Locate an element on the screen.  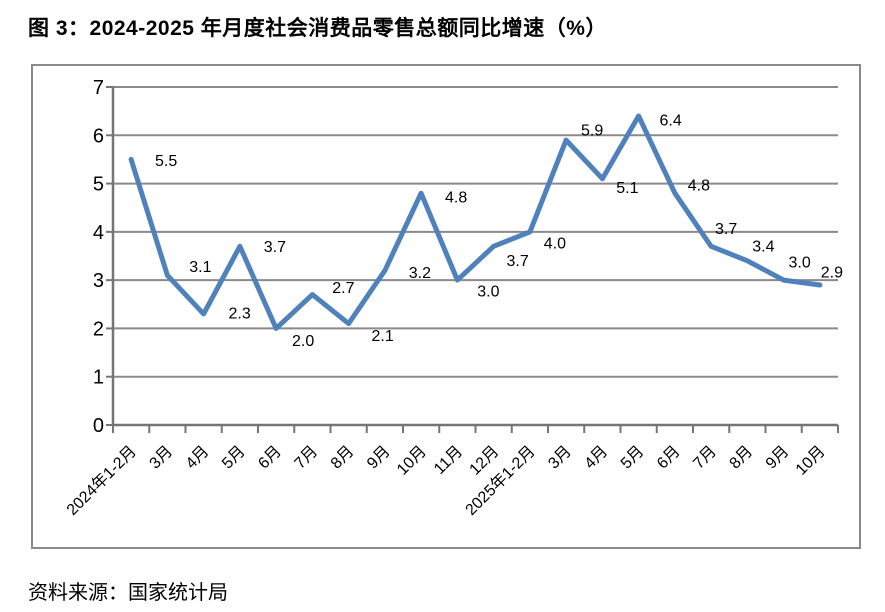
data-point-label: 4.0 is located at coordinates (555, 243).